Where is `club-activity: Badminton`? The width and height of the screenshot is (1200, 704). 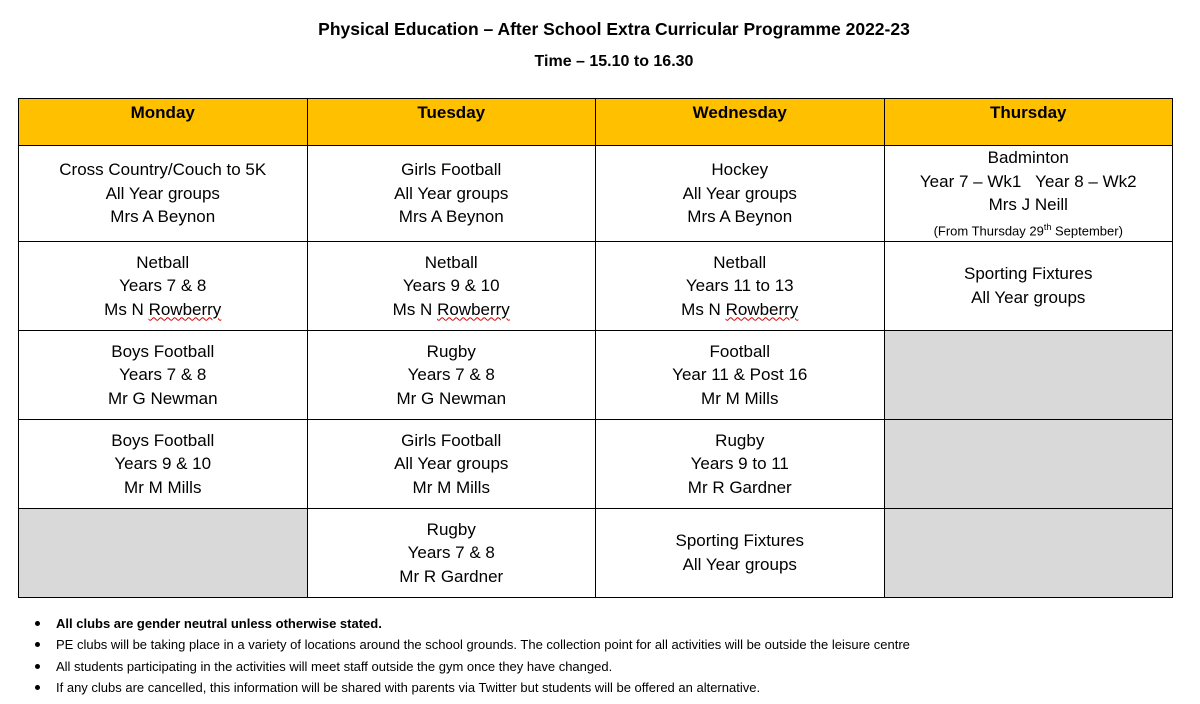 club-activity: Badminton is located at coordinates (1028, 157).